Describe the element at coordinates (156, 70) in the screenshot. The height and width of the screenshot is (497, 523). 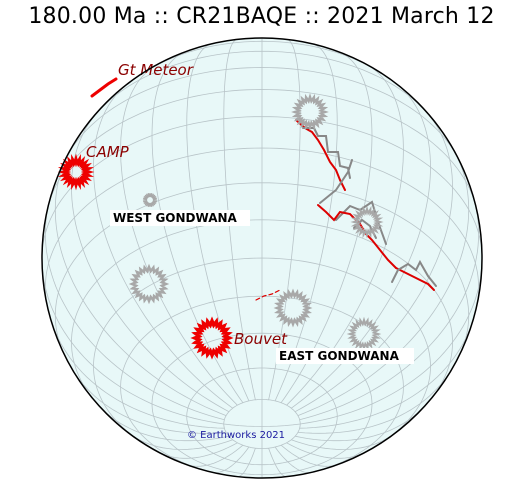
I see `label-gt-meteor: Gt Meteor` at that location.